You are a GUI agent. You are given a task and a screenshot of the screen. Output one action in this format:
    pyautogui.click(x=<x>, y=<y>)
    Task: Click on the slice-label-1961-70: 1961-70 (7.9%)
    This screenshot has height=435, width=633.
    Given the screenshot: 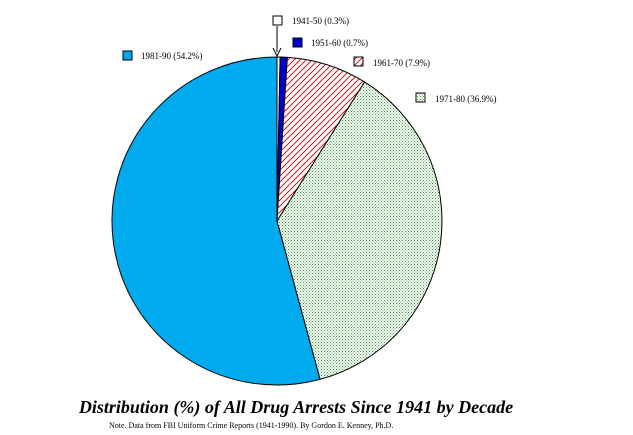 What is the action you would take?
    pyautogui.click(x=401, y=63)
    